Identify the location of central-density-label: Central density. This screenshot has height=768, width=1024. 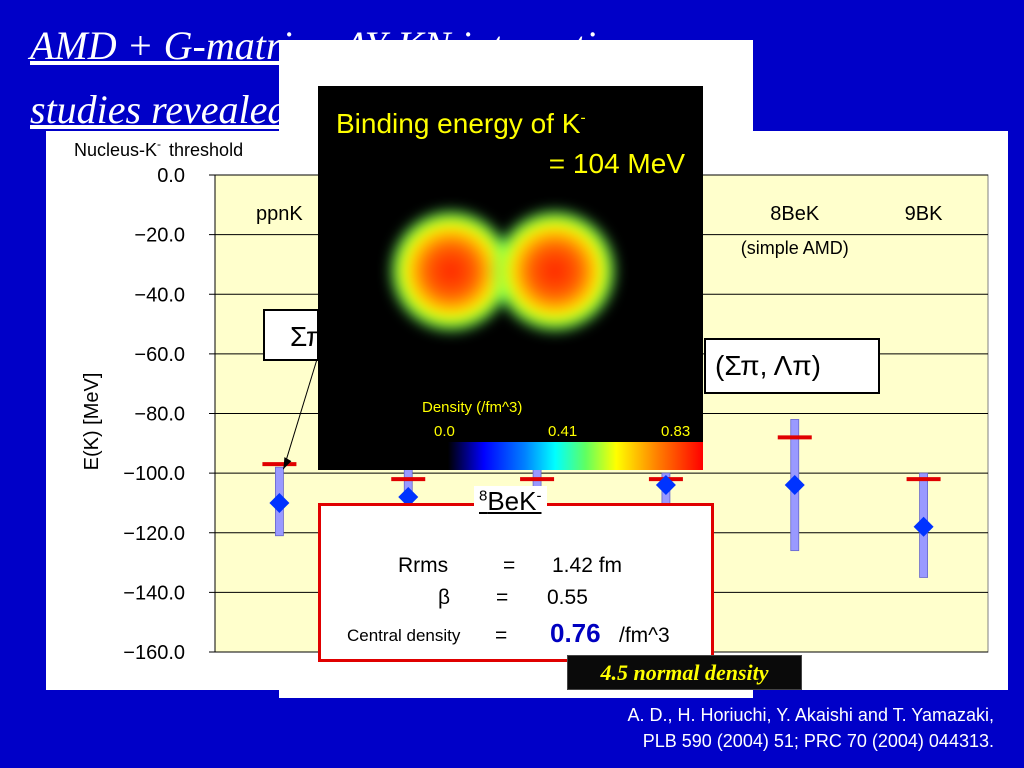
(404, 635).